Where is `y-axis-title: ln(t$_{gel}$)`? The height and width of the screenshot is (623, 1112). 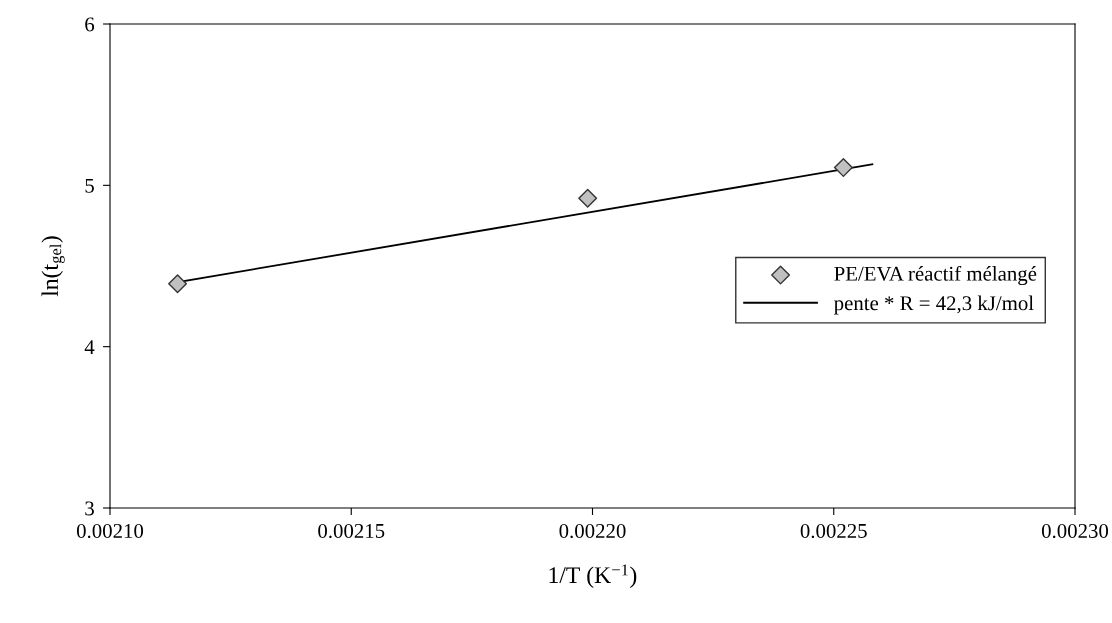
y-axis-title: ln(t$_{gel}$) is located at coordinates (53, 266).